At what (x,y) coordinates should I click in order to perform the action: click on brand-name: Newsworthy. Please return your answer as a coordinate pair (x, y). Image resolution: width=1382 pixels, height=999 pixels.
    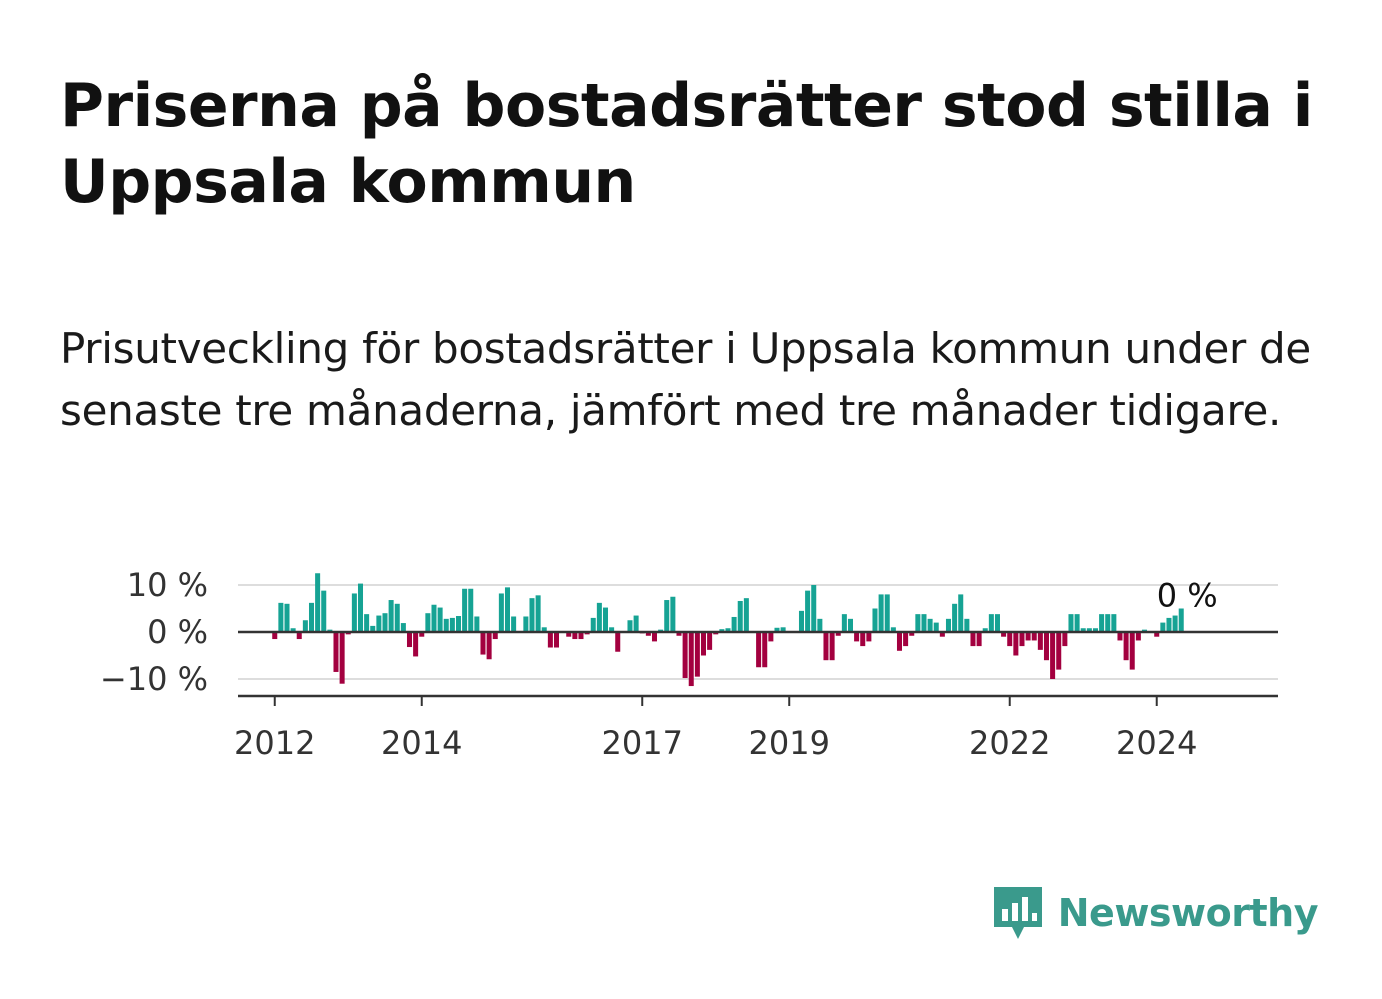
    Looking at the image, I should click on (1188, 913).